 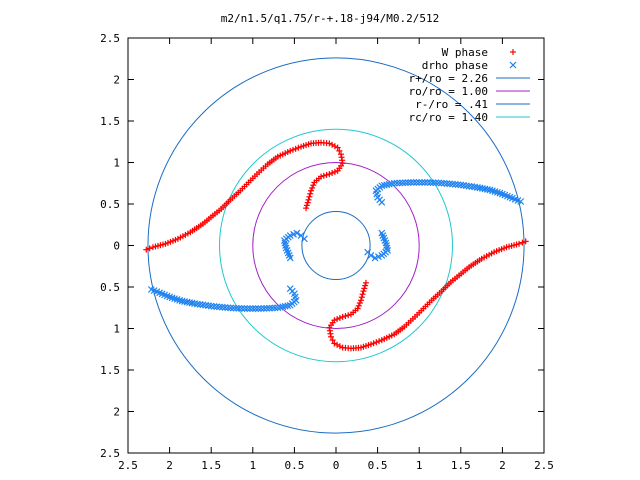 What do you see at coordinates (451, 104) in the screenshot?
I see `legend-label: r-/ro = .41` at bounding box center [451, 104].